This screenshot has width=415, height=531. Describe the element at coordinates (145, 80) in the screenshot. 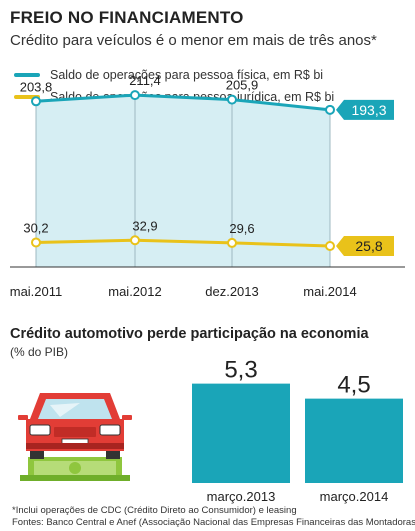

I see `data-label-pessoa-fisica: 211,4` at that location.